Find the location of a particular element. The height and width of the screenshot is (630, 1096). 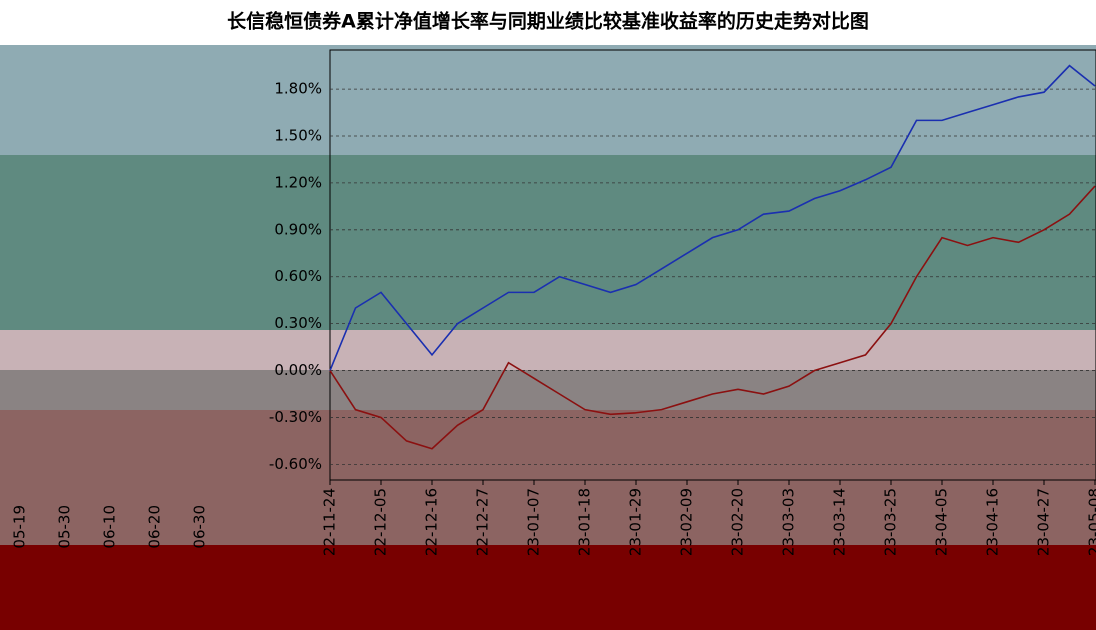

fragment-label: 05-19 is located at coordinates (20, 527).